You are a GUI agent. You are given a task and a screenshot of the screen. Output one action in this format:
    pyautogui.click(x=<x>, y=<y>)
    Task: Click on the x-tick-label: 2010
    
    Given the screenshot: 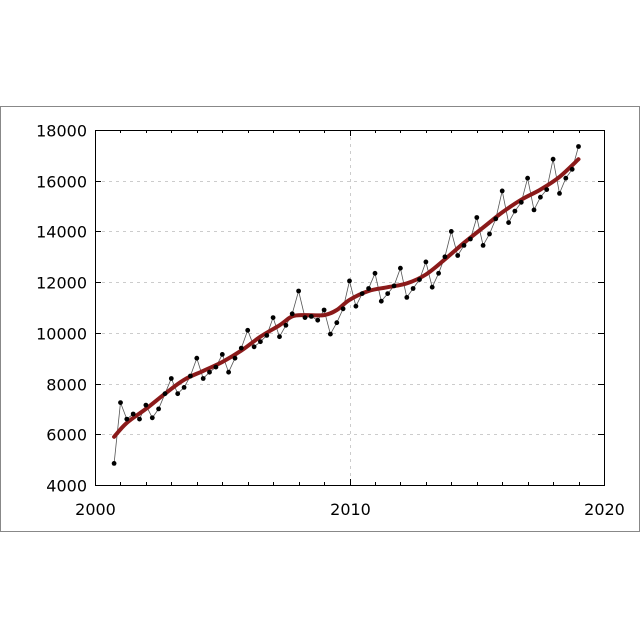 What is the action you would take?
    pyautogui.click(x=350, y=509)
    